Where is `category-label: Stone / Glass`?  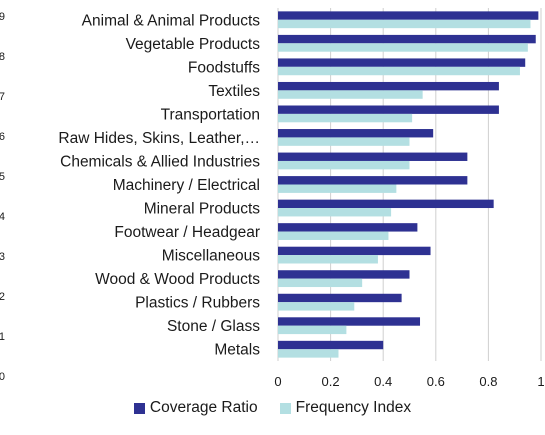 category-label: Stone / Glass is located at coordinates (213, 326).